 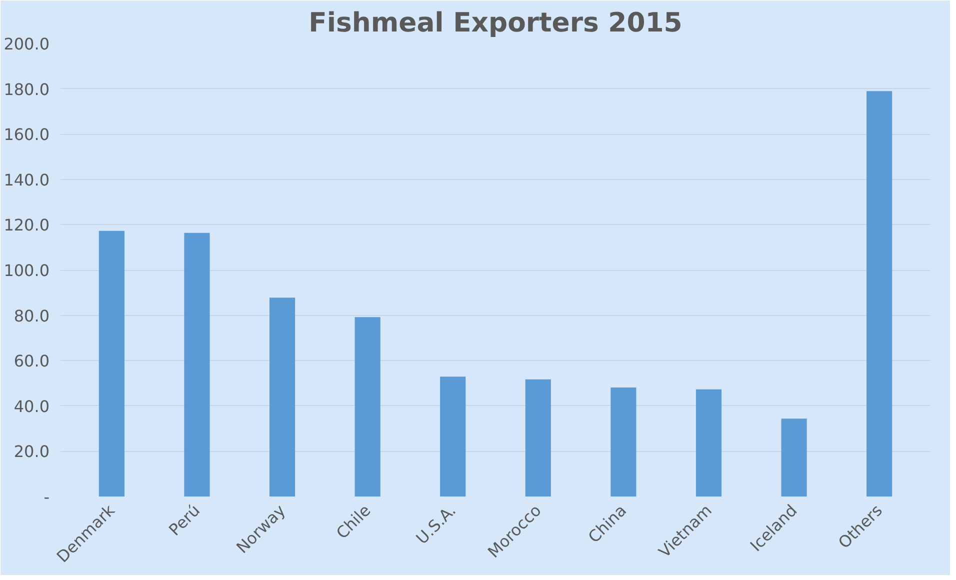 I want to click on y-tick-label: 160.0, so click(x=27, y=134).